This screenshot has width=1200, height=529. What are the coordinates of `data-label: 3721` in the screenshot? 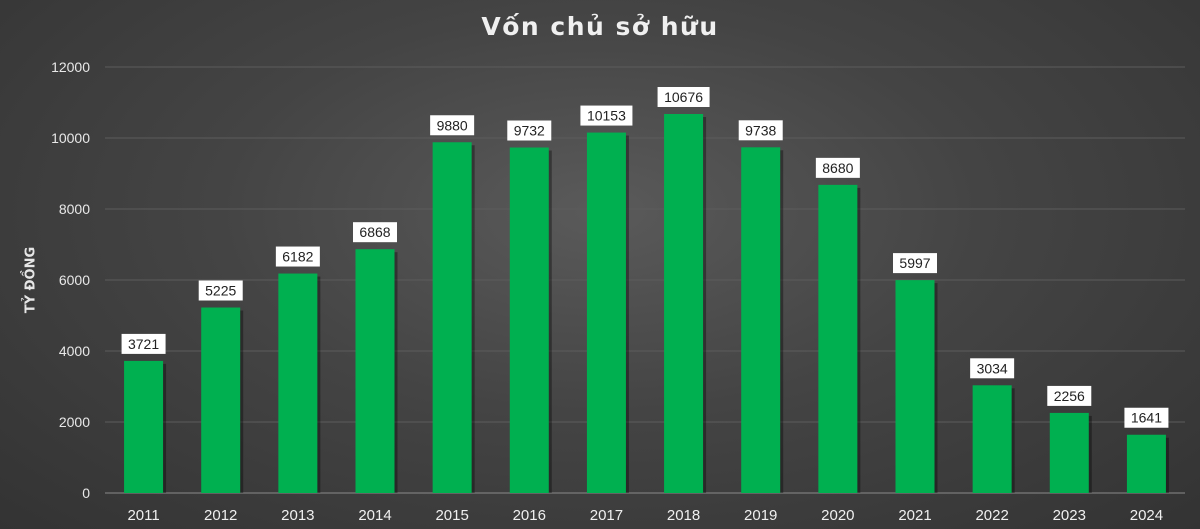 It's located at (143, 344).